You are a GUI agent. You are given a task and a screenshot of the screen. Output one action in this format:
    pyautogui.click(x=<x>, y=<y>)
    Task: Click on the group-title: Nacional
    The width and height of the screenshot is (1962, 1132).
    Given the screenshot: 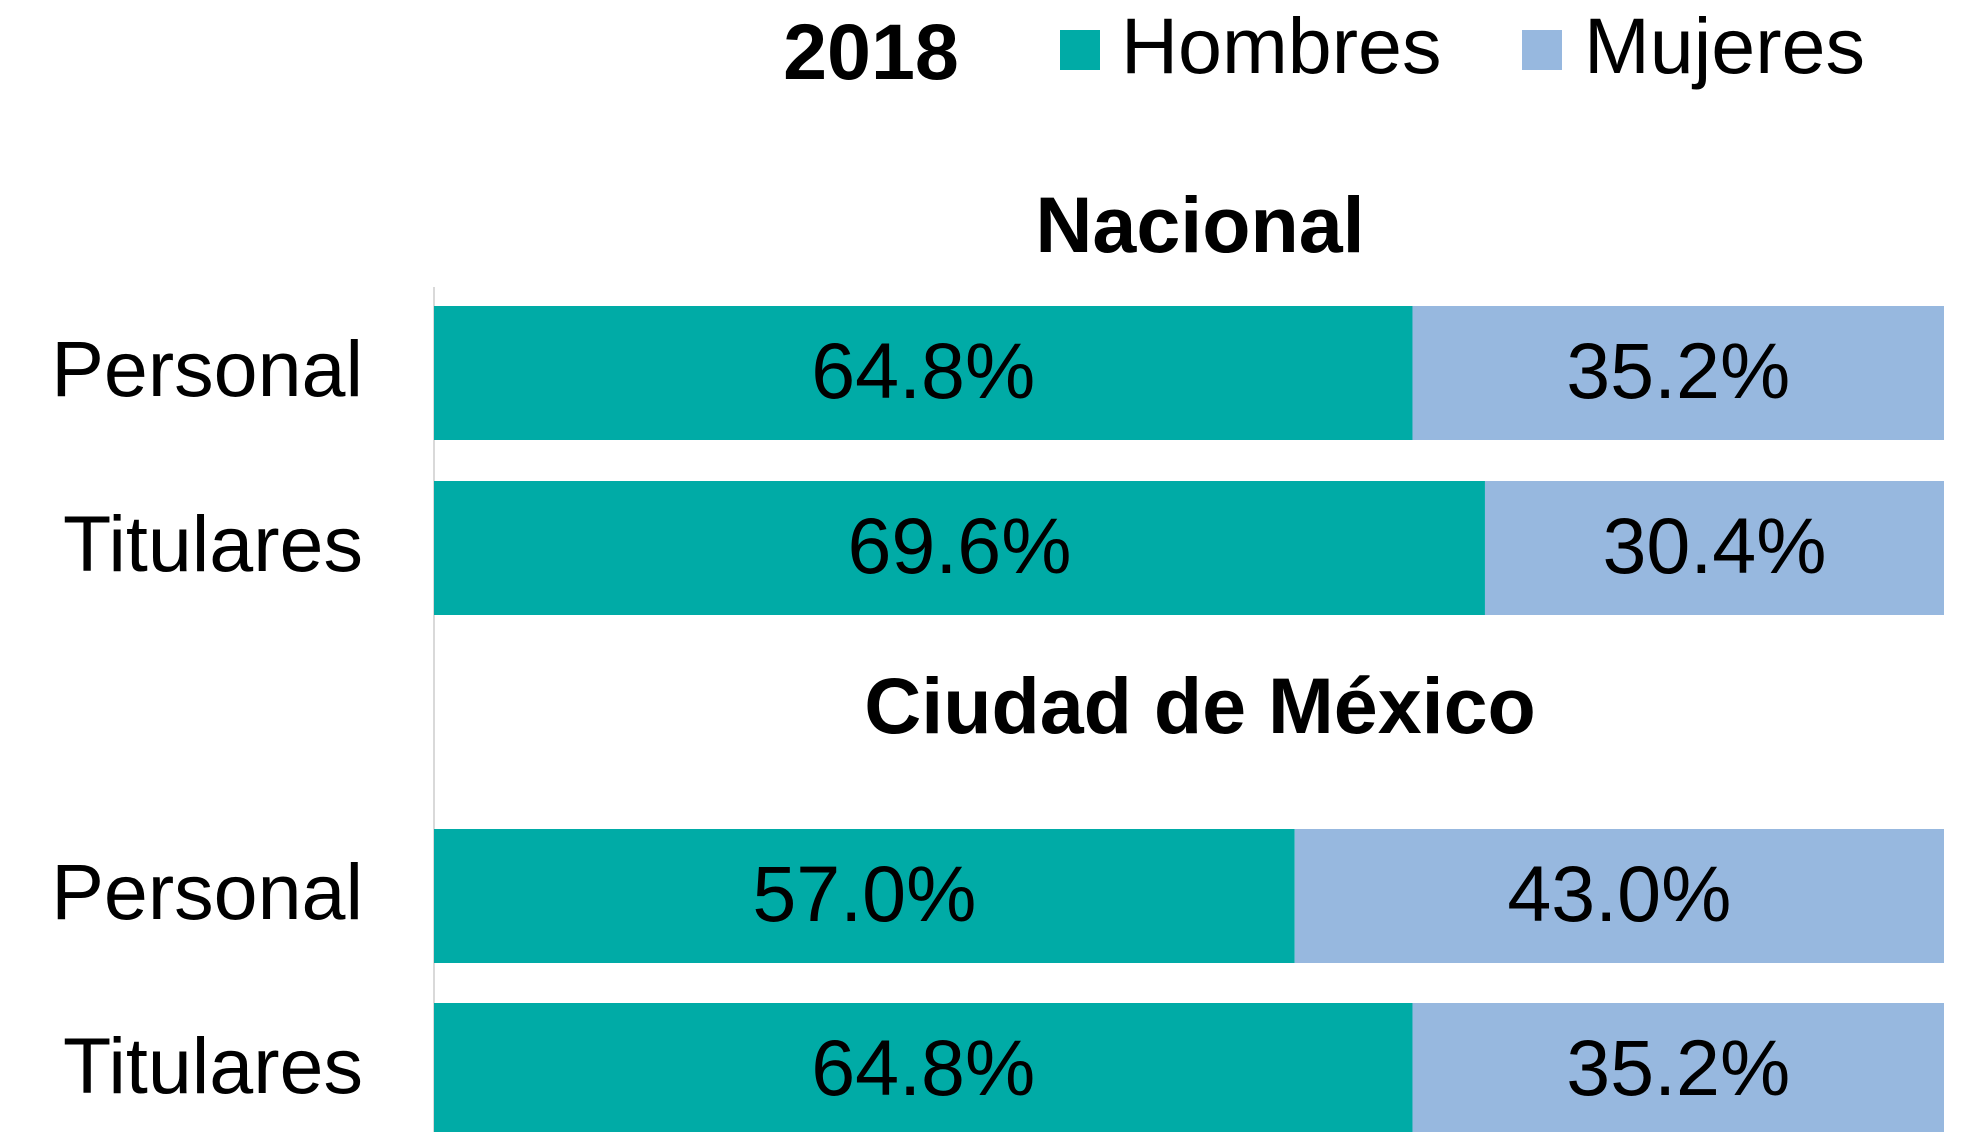 What is the action you would take?
    pyautogui.click(x=1199, y=224)
    